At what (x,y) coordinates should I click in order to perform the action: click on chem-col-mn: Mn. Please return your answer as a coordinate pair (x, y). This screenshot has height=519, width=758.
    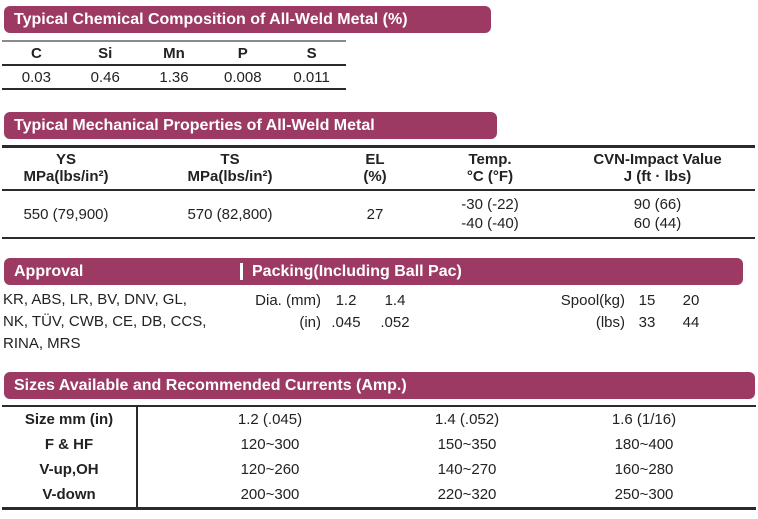
    Looking at the image, I should click on (174, 53).